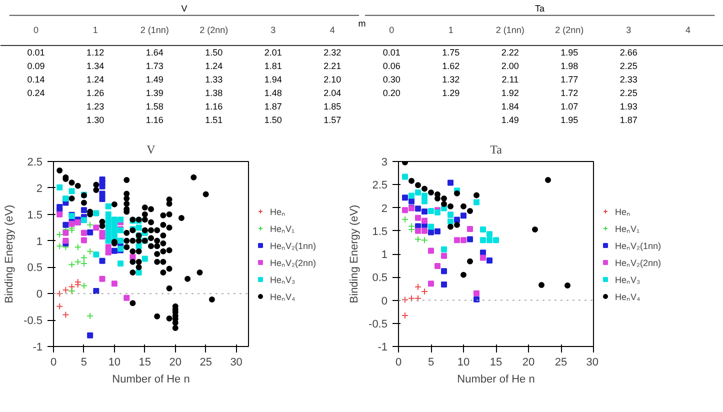  Describe the element at coordinates (333, 106) in the screenshot. I see `text: 1.85` at that location.